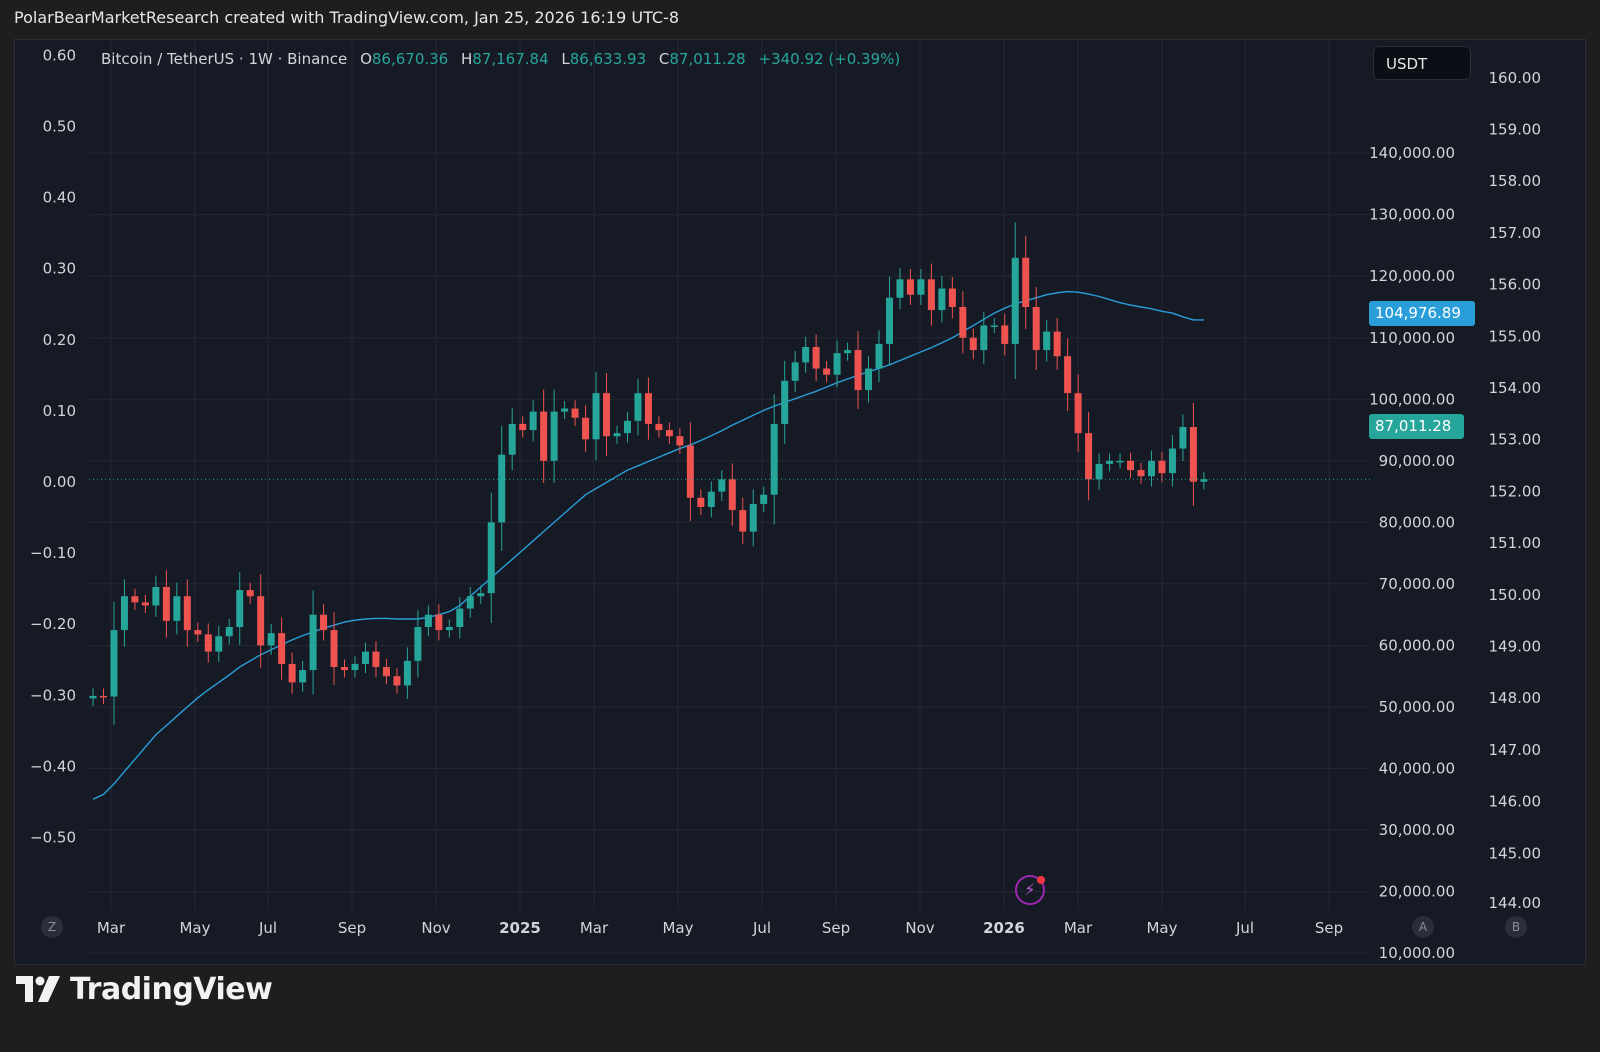 This screenshot has width=1600, height=1052. Describe the element at coordinates (1041, 880) in the screenshot. I see `notification-dot` at that location.